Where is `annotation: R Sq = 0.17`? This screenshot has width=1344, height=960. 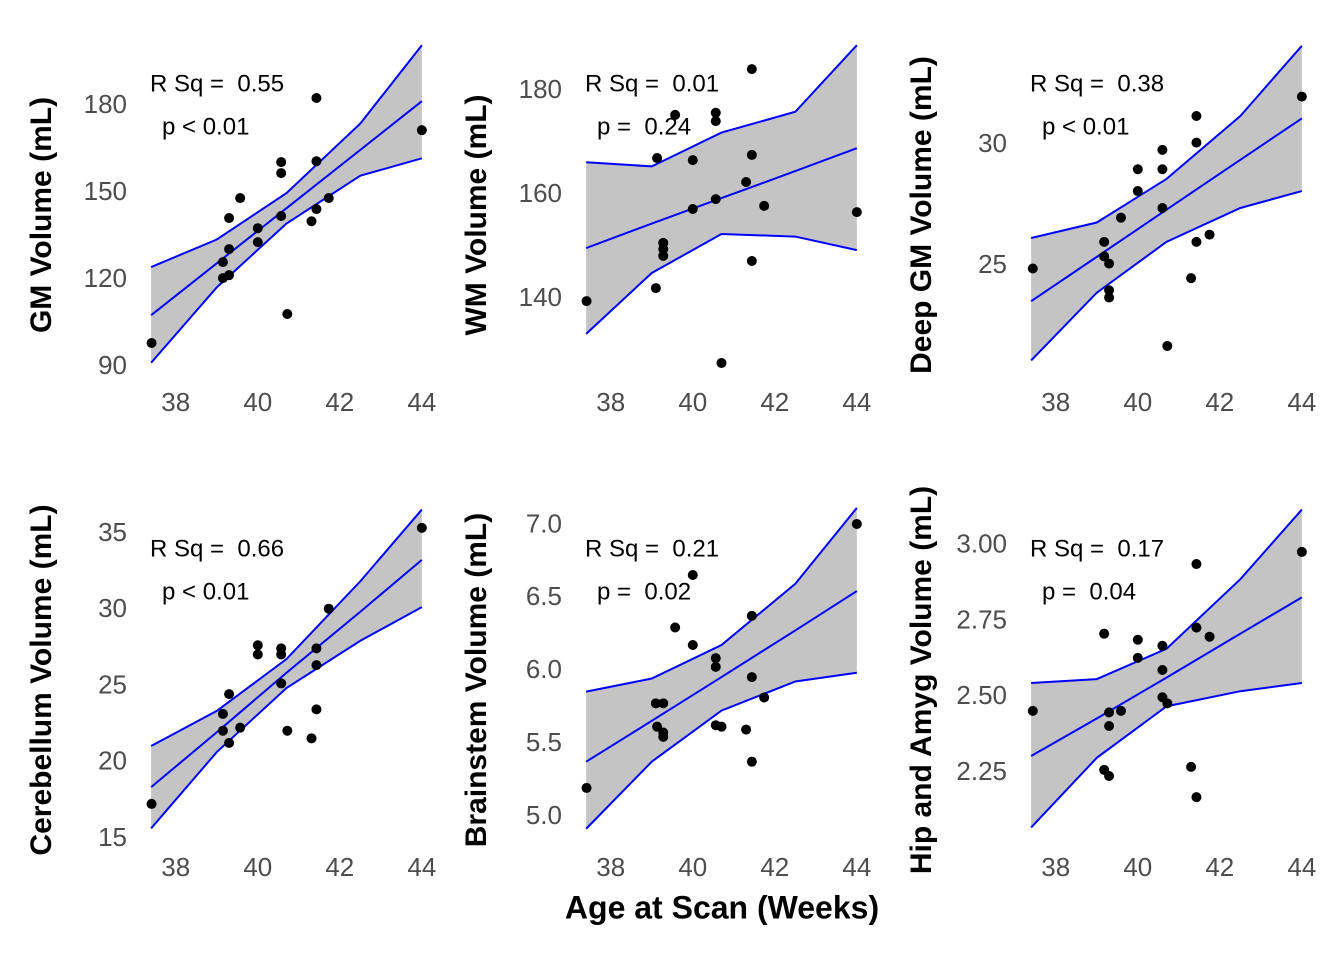
annotation: R Sq = 0.17 is located at coordinates (1097, 548).